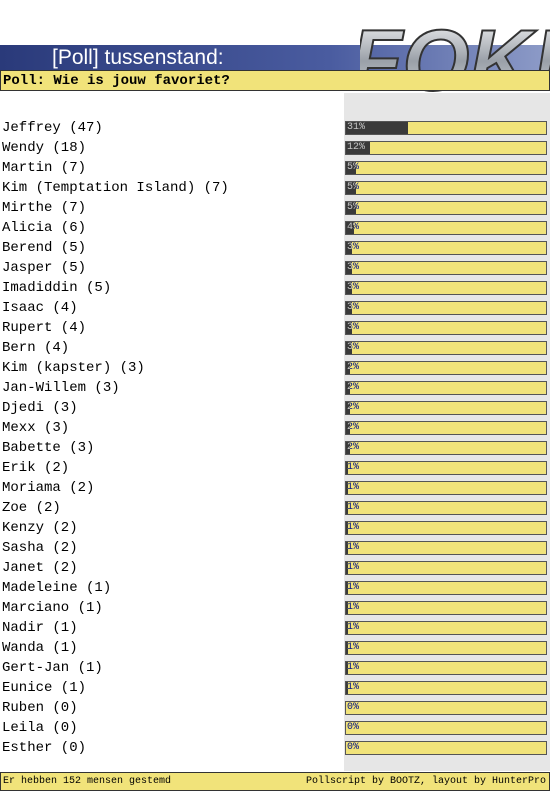 Image resolution: width=550 pixels, height=791 pixels. What do you see at coordinates (40, 568) in the screenshot?
I see `option-label: Janet (2)` at bounding box center [40, 568].